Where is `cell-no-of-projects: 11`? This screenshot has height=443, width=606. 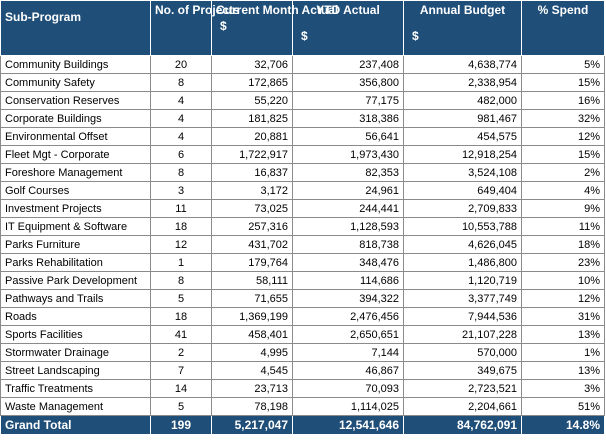 cell-no-of-projects: 11 is located at coordinates (181, 208).